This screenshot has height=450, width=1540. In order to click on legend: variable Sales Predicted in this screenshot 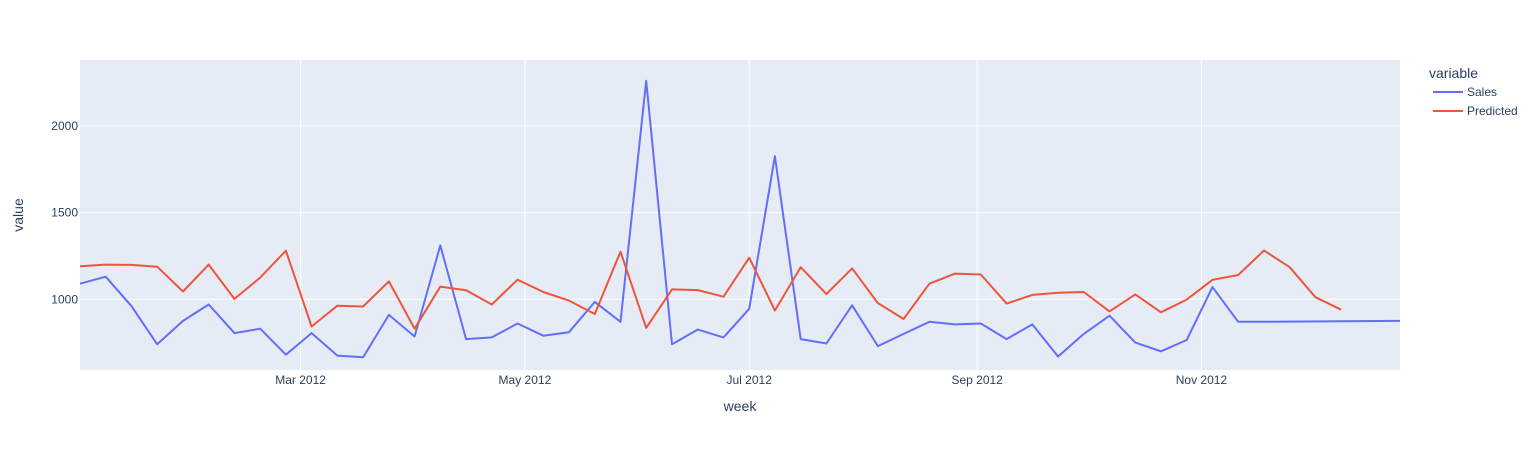, I will do `click(1473, 91)`.